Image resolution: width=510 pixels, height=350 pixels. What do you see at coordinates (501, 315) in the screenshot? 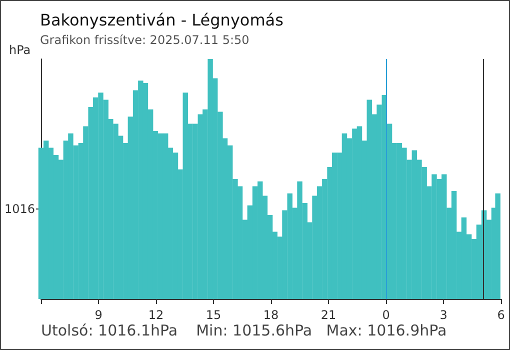
I see `x-tick-label: 6` at bounding box center [501, 315].